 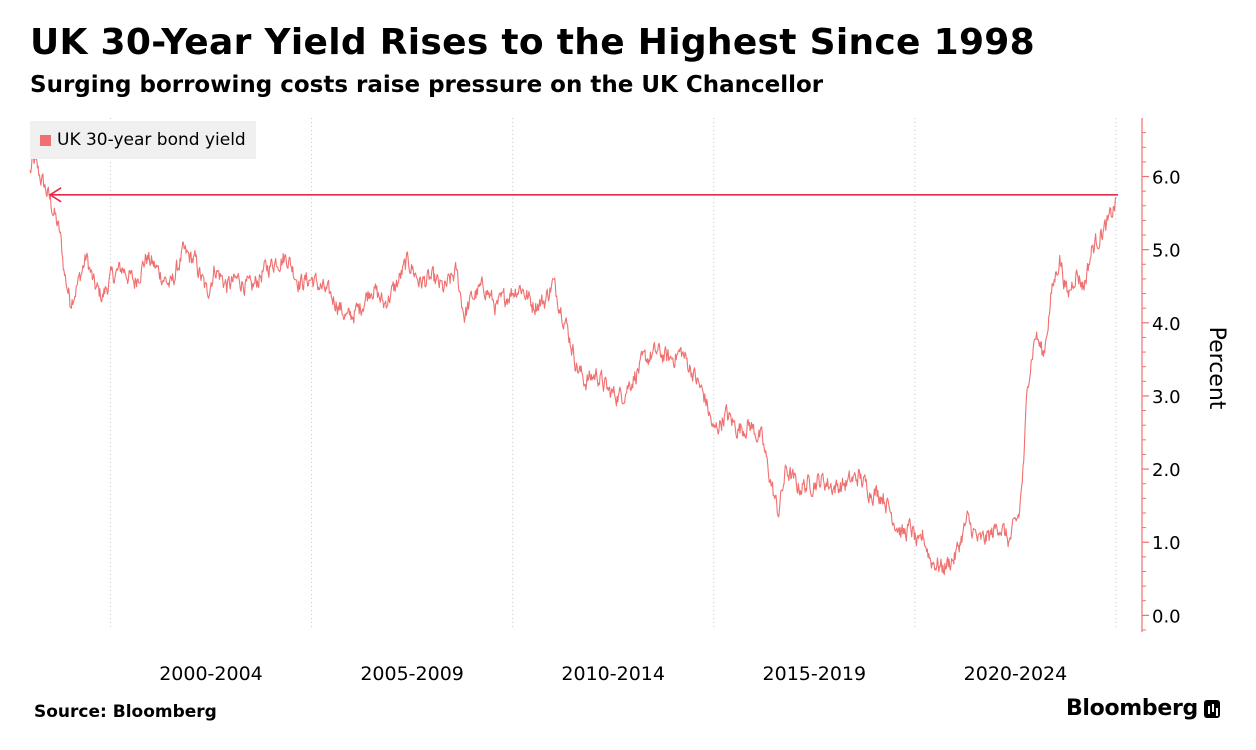 What do you see at coordinates (45, 140) in the screenshot?
I see `legend-swatch` at bounding box center [45, 140].